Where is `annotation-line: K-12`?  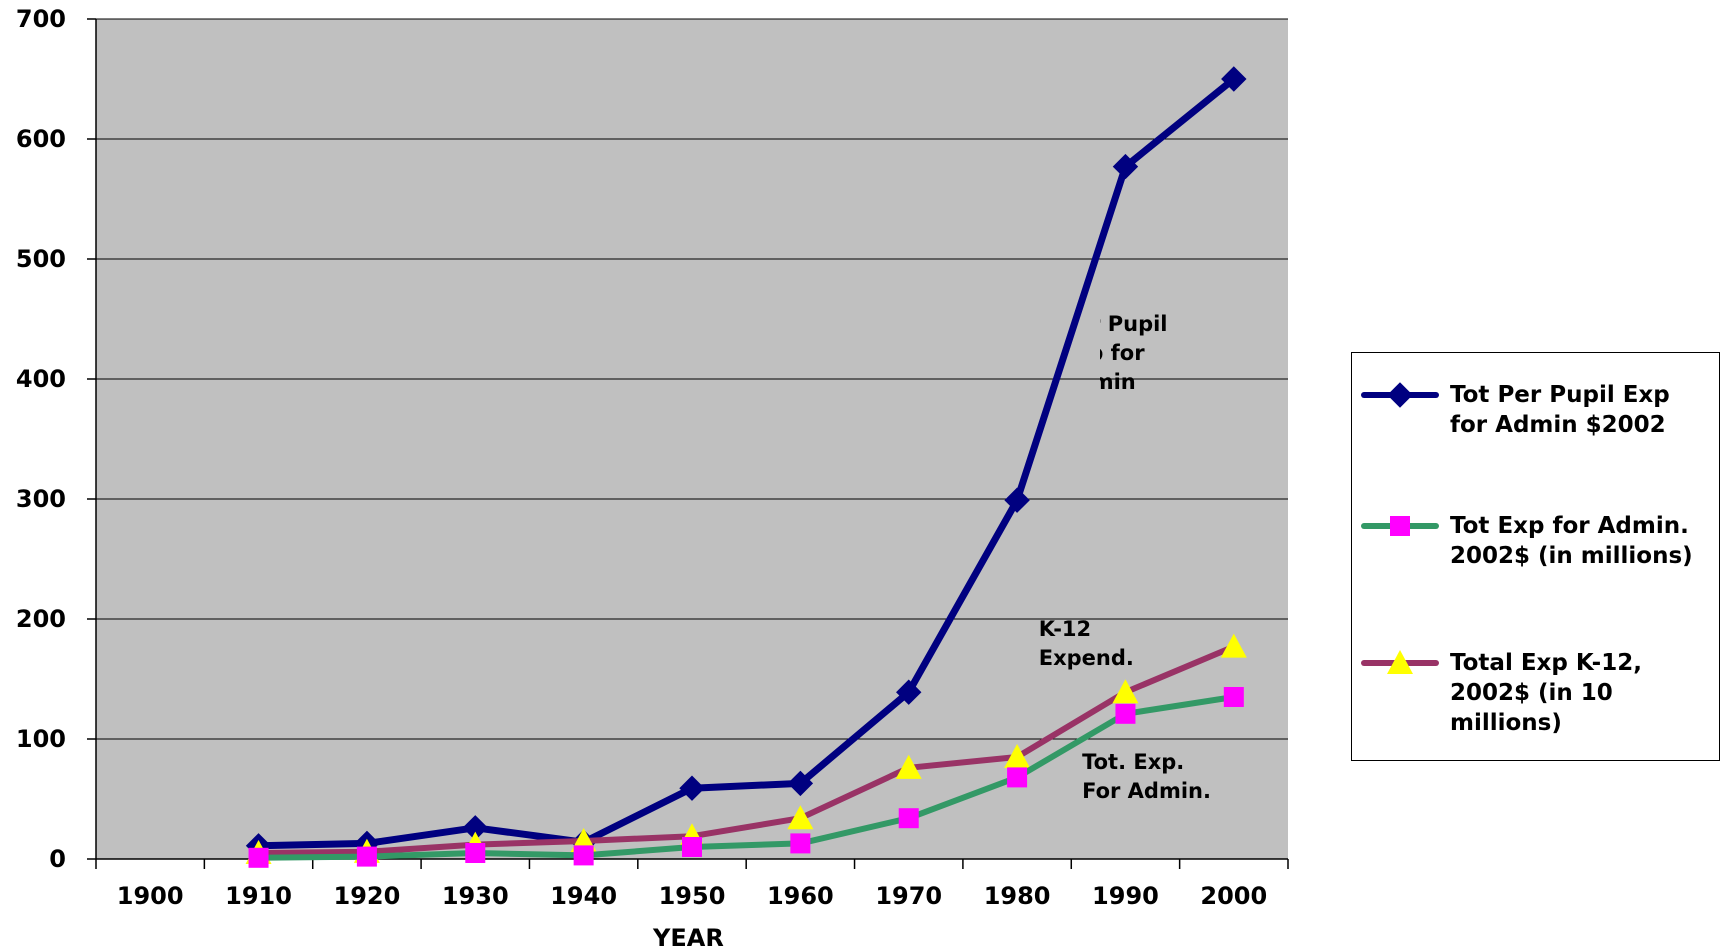 annotation-line: K-12 is located at coordinates (1065, 629).